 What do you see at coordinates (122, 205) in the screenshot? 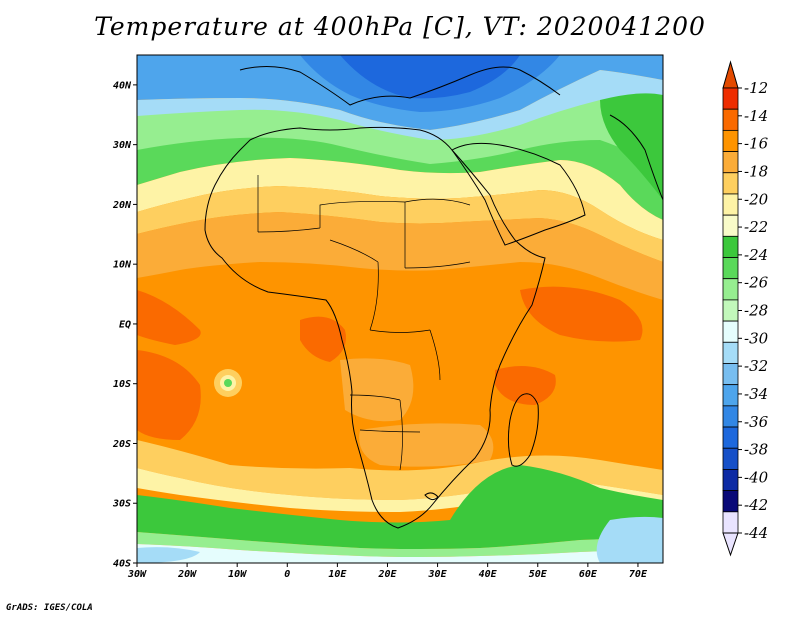
I see `lat-tick-label: 20N` at bounding box center [122, 205].